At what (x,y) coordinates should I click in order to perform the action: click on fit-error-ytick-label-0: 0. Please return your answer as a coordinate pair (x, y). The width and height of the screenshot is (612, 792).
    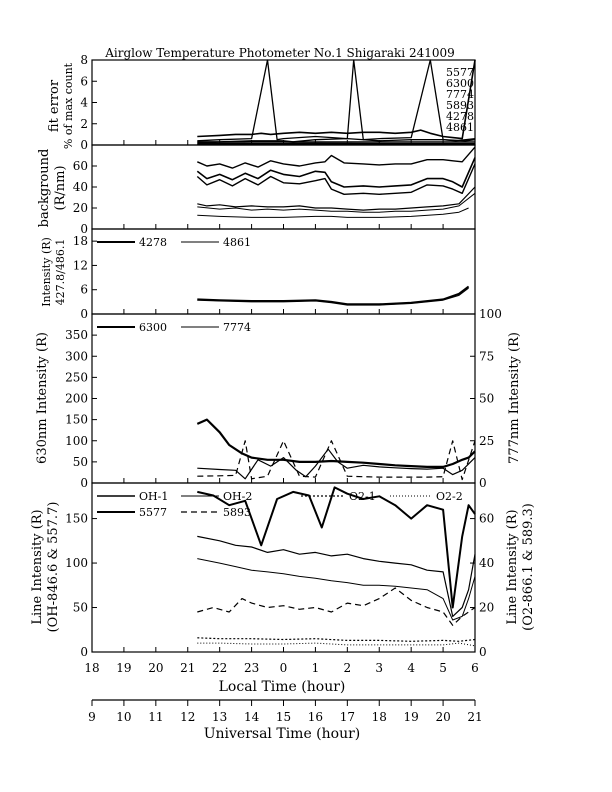
    Looking at the image, I should click on (84, 145).